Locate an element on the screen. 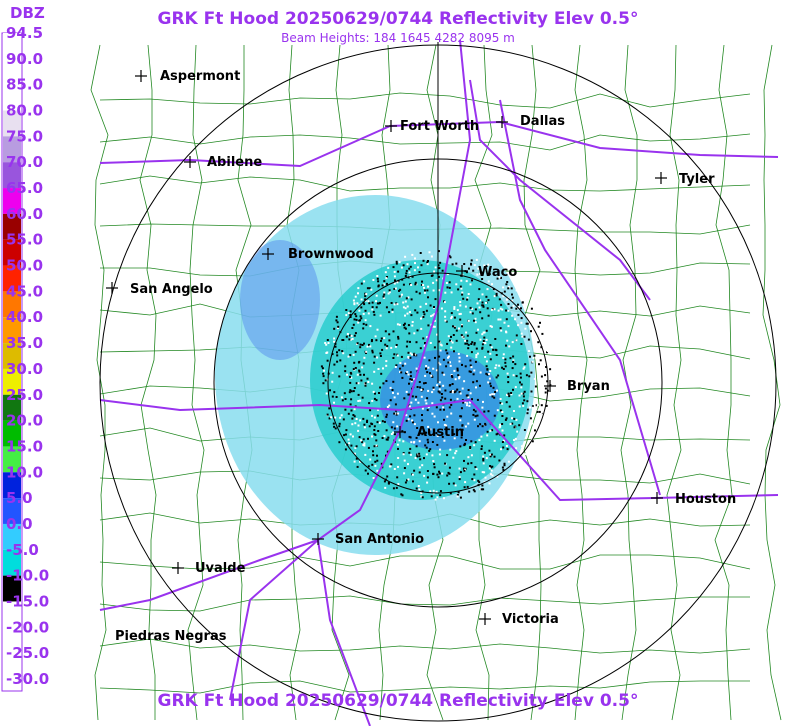 Image resolution: width=797 pixels, height=726 pixels. city-label: Bryan is located at coordinates (588, 386).